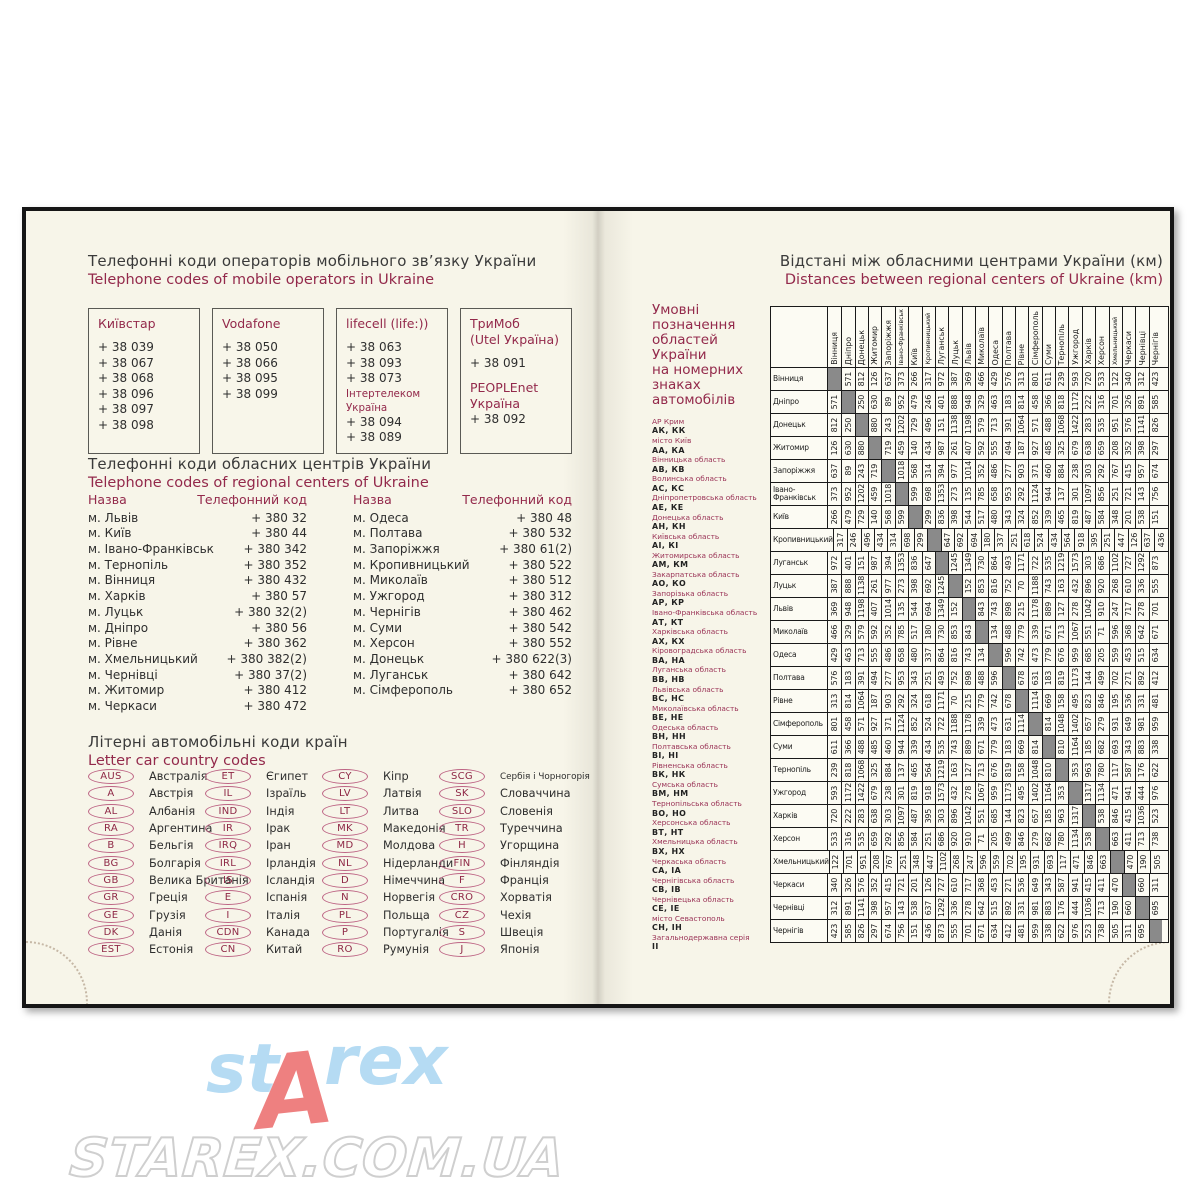 The height and width of the screenshot is (1200, 1200). What do you see at coordinates (544, 517) in the screenshot?
I see `city-phone-code: + 380 48` at bounding box center [544, 517].